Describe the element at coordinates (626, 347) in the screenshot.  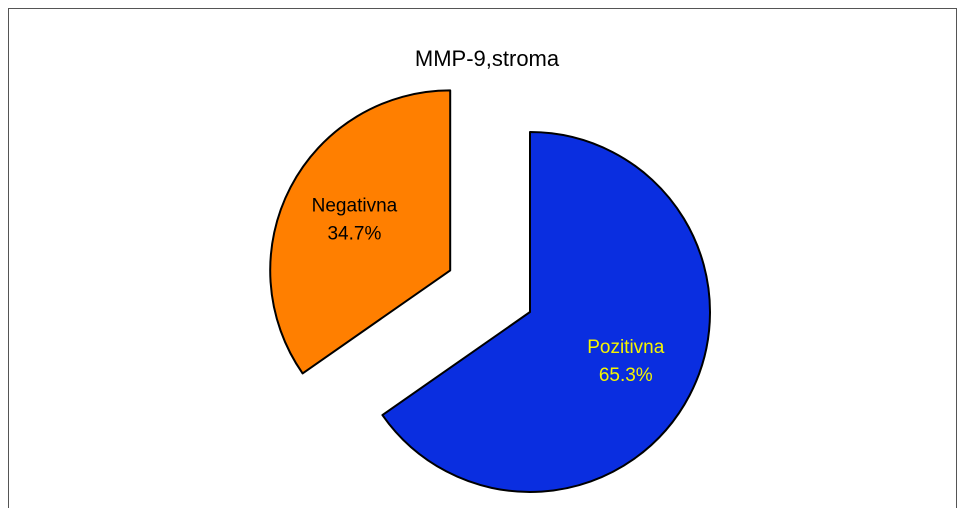
I see `slice-label: Pozitivna` at that location.